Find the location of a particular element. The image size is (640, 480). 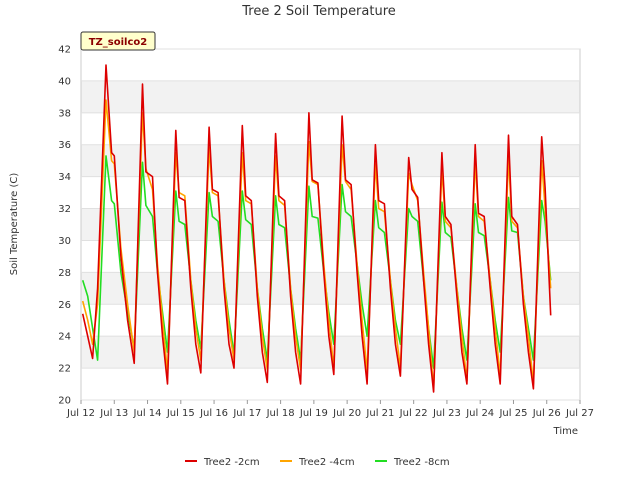

x-tick-label: Jul 13 is located at coordinates (113, 413).